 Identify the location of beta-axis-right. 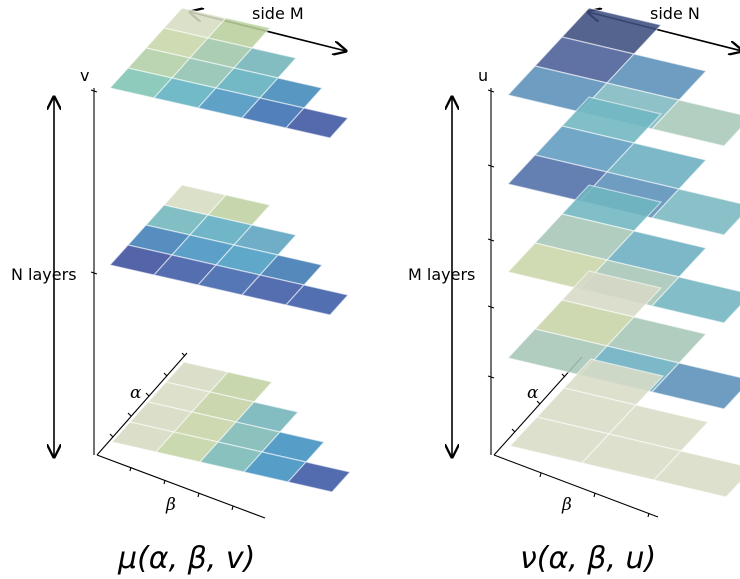
(576, 486).